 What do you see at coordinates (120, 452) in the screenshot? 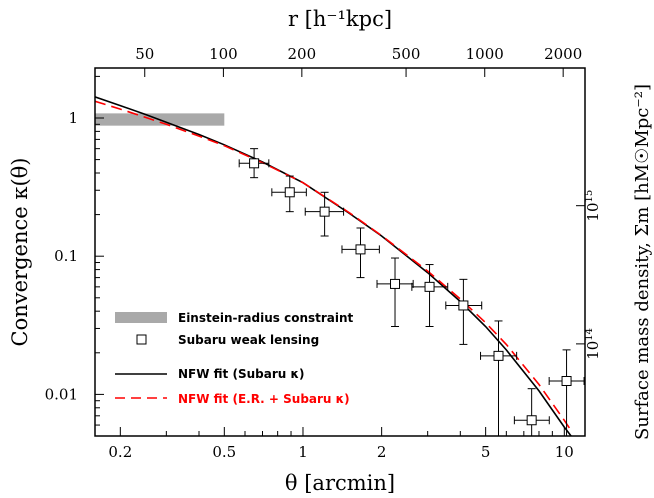
I see `x-tick-label: 0.2` at bounding box center [120, 452].